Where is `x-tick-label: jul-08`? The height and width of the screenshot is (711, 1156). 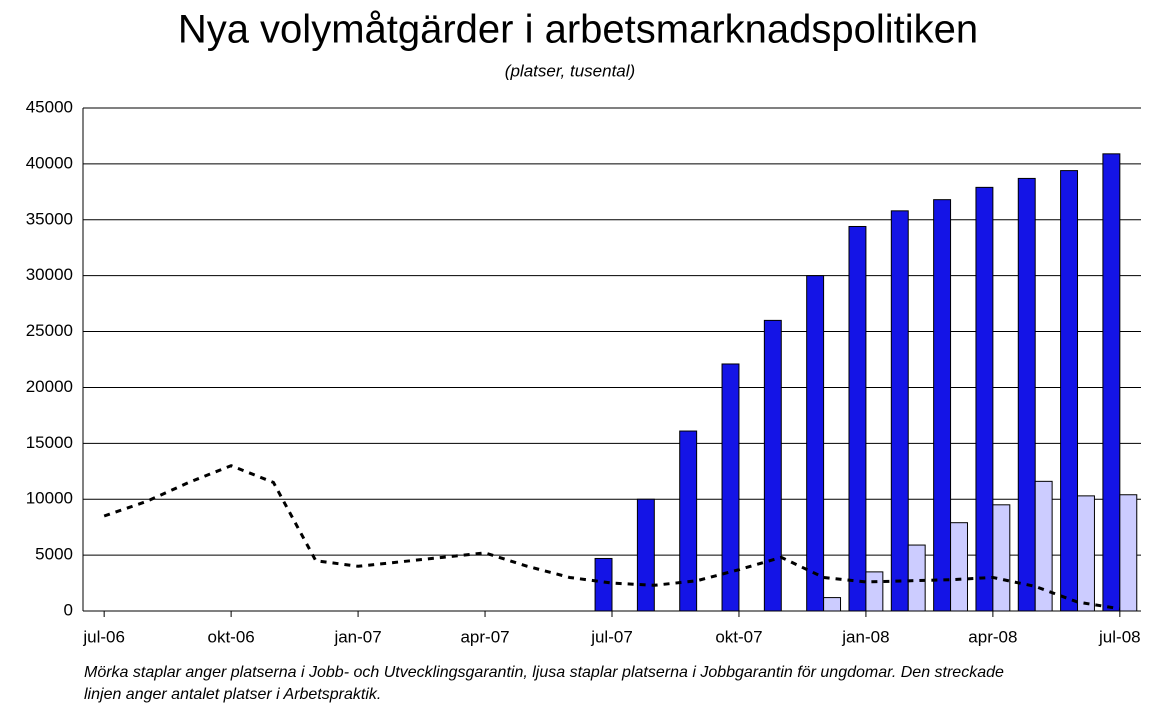
x-tick-label: jul-08 is located at coordinates (1119, 636).